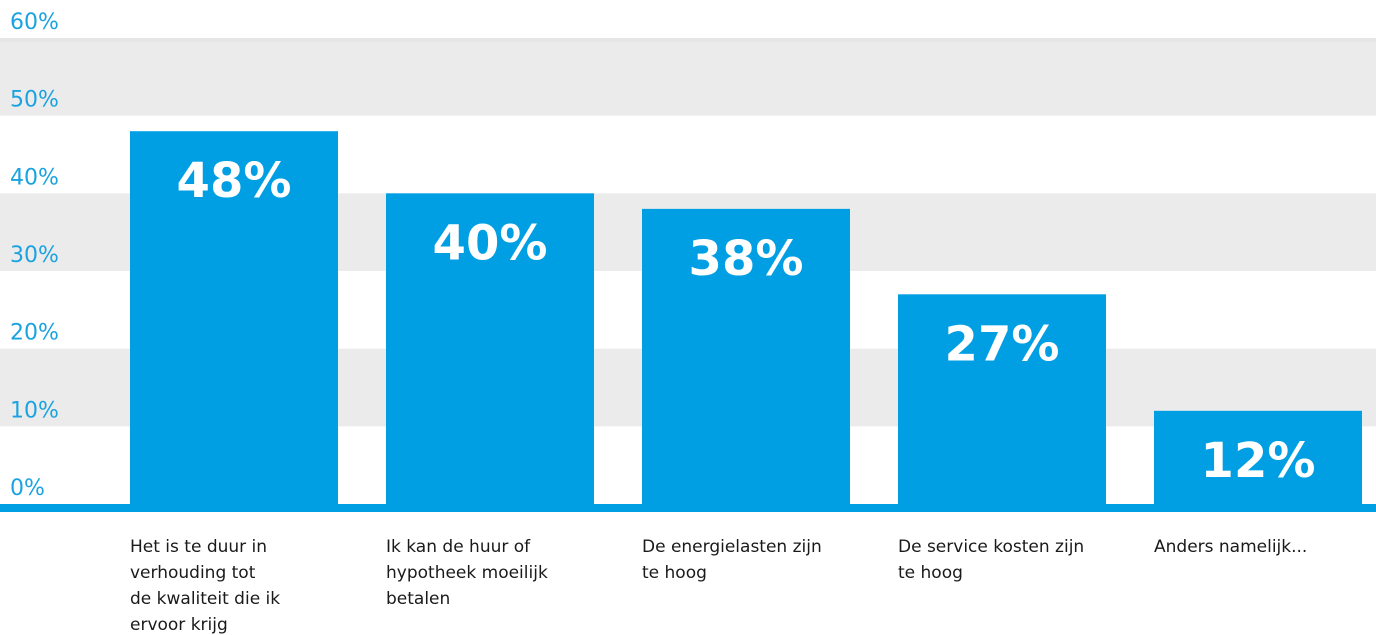 This screenshot has width=1376, height=635. Describe the element at coordinates (34, 177) in the screenshot. I see `y-tick-label: 40%` at that location.